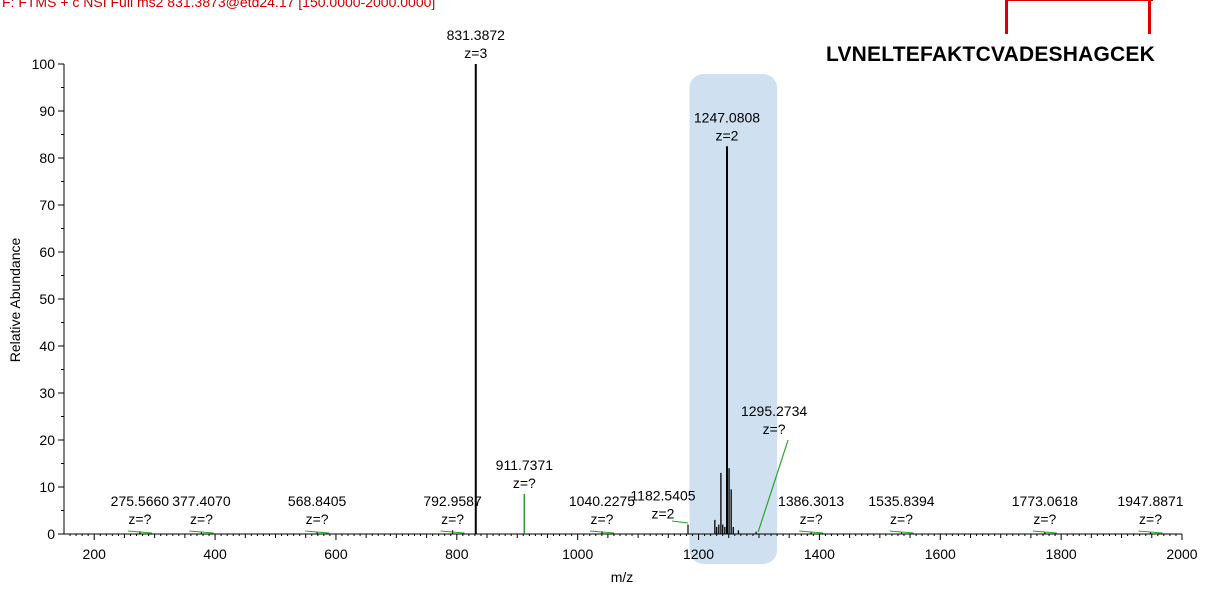 The width and height of the screenshot is (1209, 592). I want to click on peak-mz-label: 911.7371, so click(525, 465).